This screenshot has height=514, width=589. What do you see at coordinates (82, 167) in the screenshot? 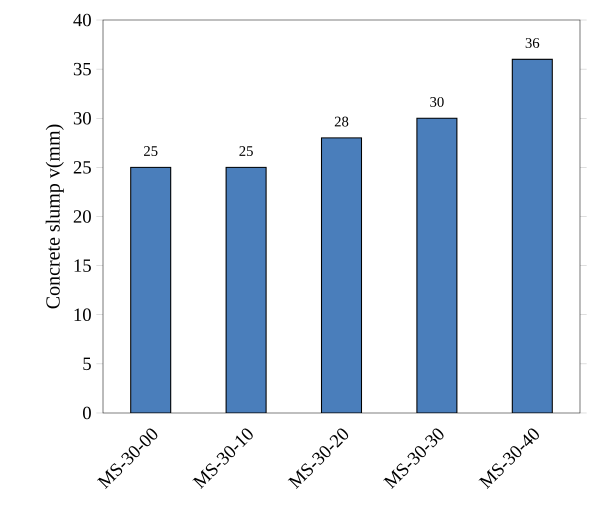
I see `y-tick-label: 25` at bounding box center [82, 167].